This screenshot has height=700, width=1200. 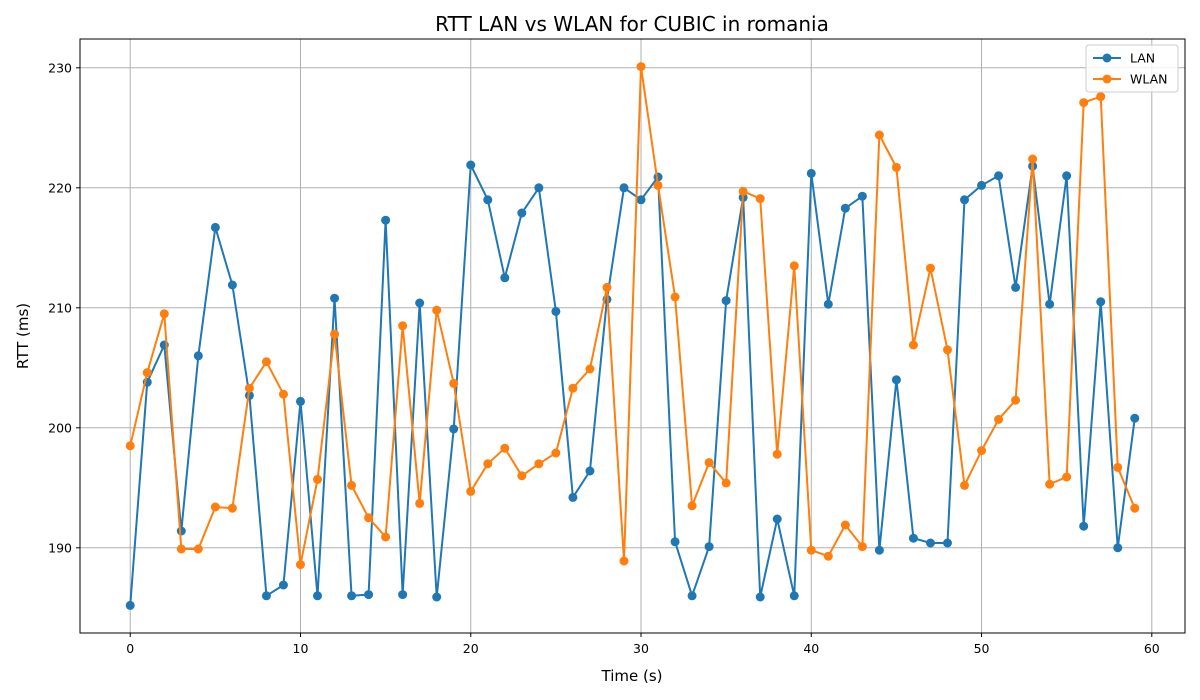 What do you see at coordinates (301, 648) in the screenshot?
I see `x-tick-label: 10` at bounding box center [301, 648].